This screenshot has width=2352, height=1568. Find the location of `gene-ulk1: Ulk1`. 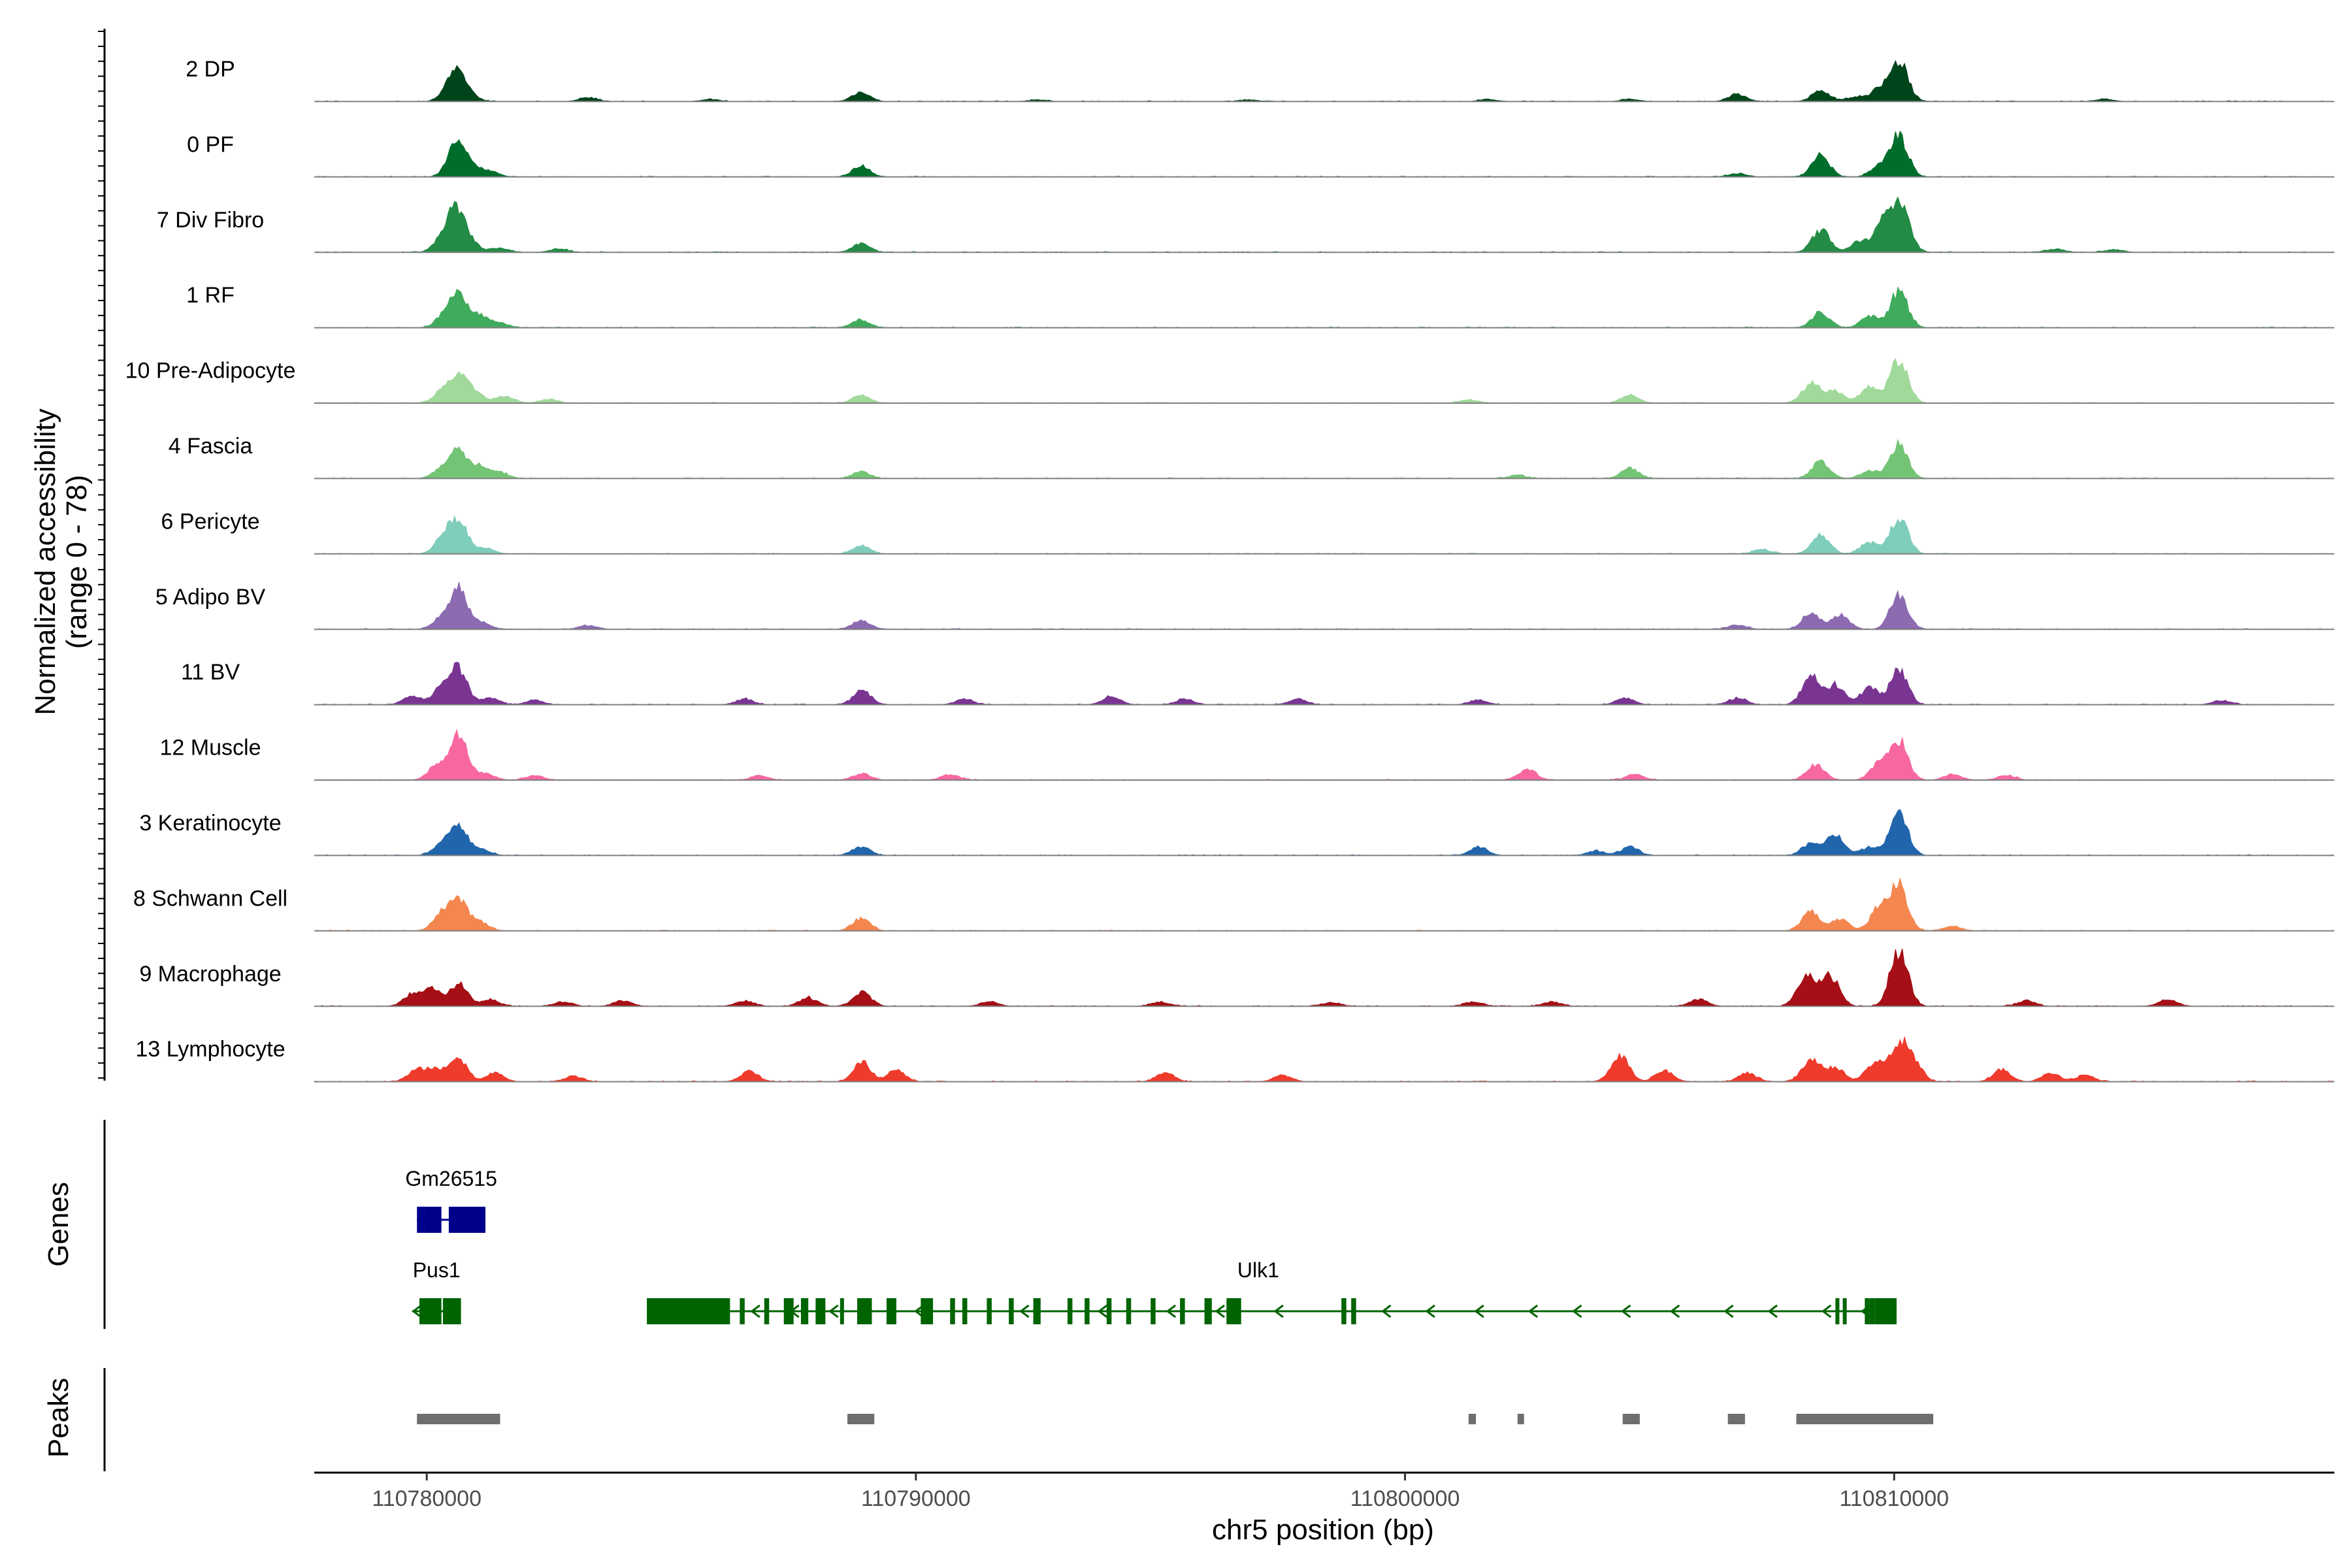

gene-ulk1: Ulk1 is located at coordinates (1272, 1291).